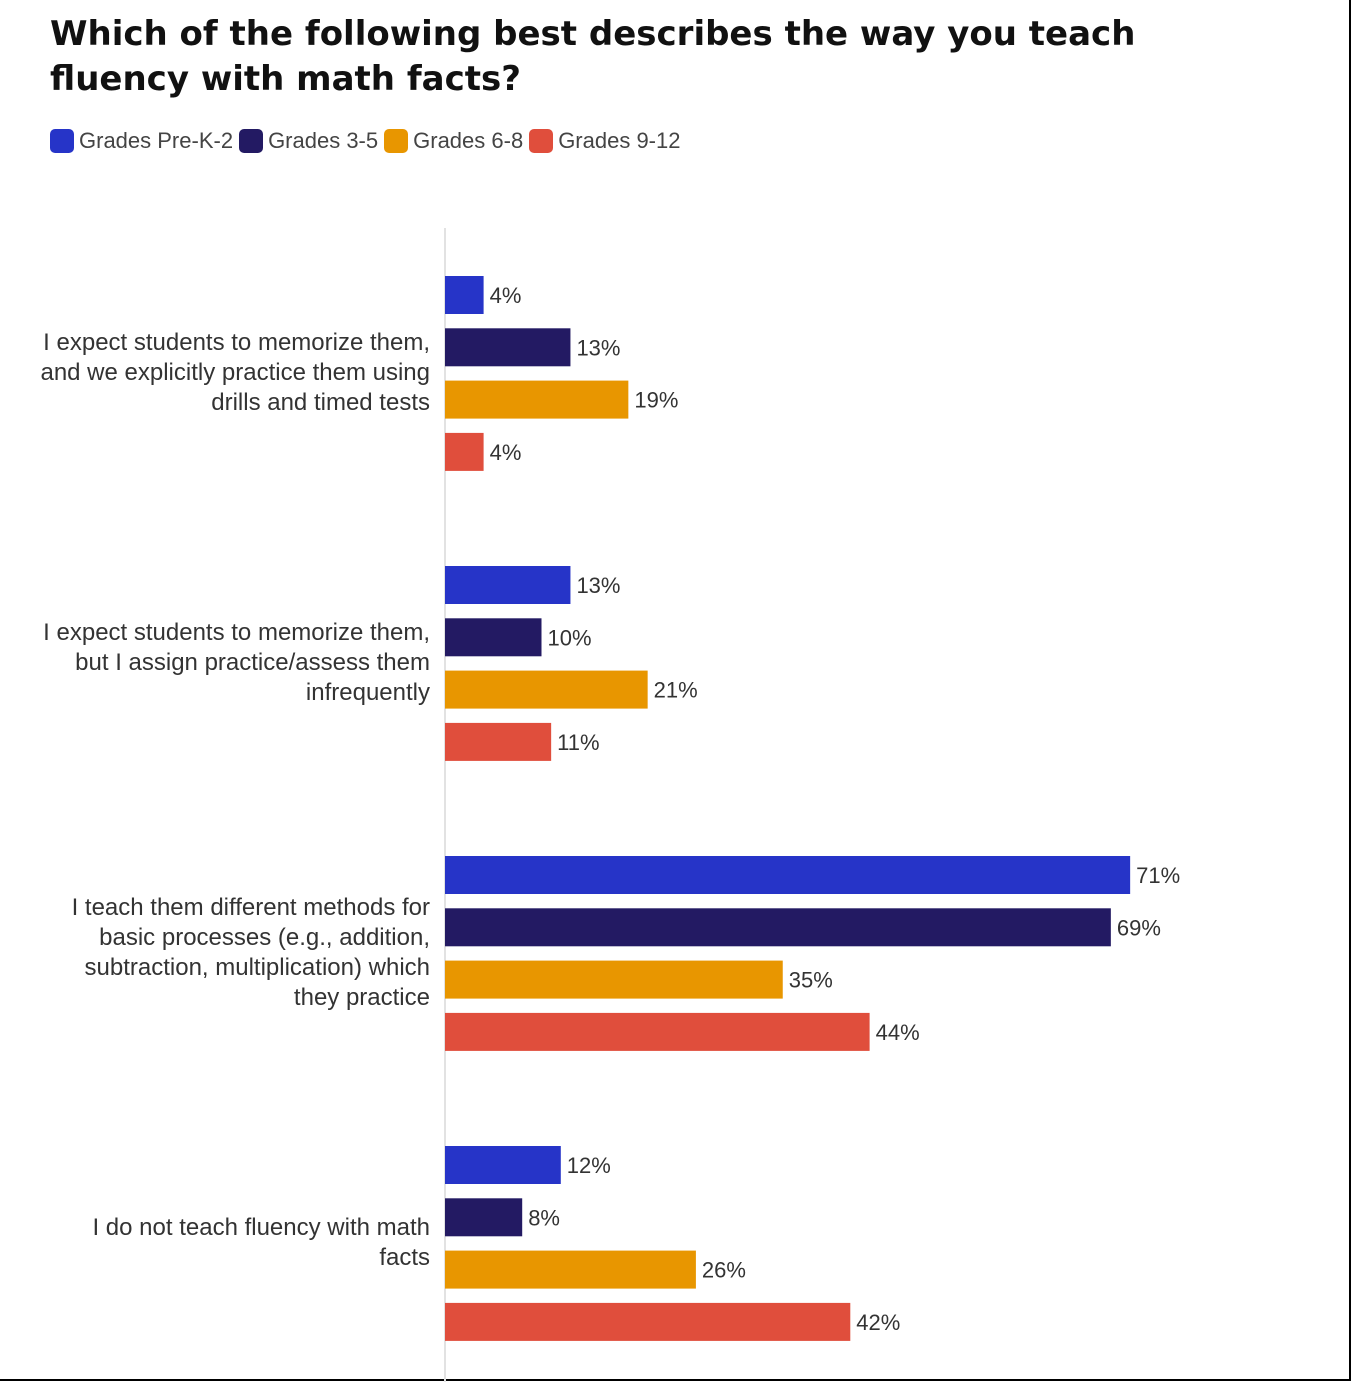 This screenshot has height=1382, width=1352. What do you see at coordinates (561, 373) in the screenshot?
I see `bar-group-1: 4% 13% 19% 4%` at bounding box center [561, 373].